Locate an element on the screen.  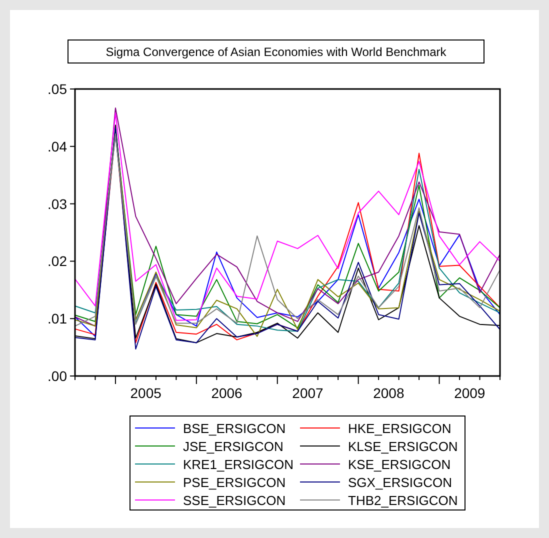
legend-label: KSE_ERSIGCON is located at coordinates (399, 464).